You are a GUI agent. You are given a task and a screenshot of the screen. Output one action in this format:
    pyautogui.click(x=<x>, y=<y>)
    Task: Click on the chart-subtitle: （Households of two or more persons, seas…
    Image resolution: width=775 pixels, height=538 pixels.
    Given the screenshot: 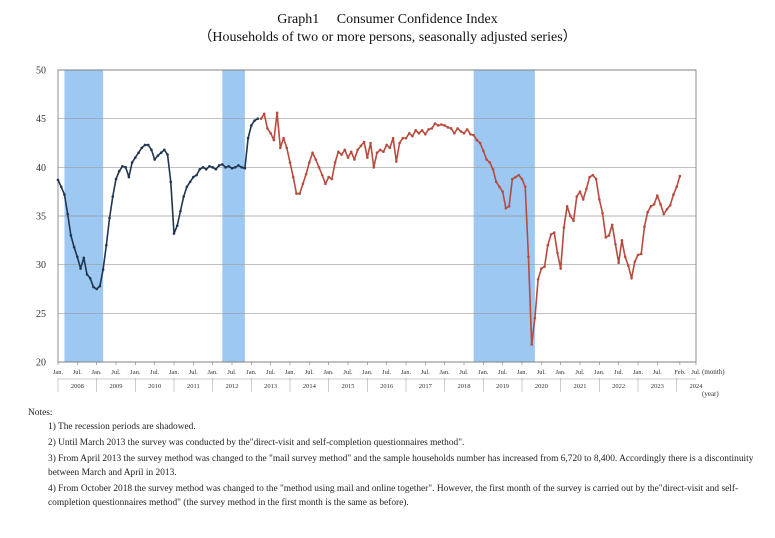 What is the action you would take?
    pyautogui.click(x=387, y=37)
    